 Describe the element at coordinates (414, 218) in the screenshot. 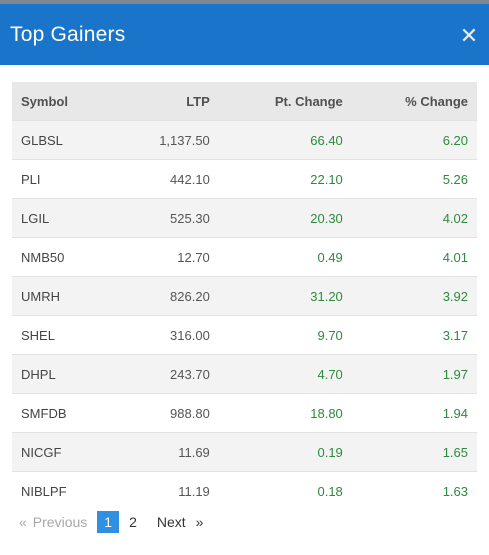

I see `pct-change-cell: 4.02` at that location.